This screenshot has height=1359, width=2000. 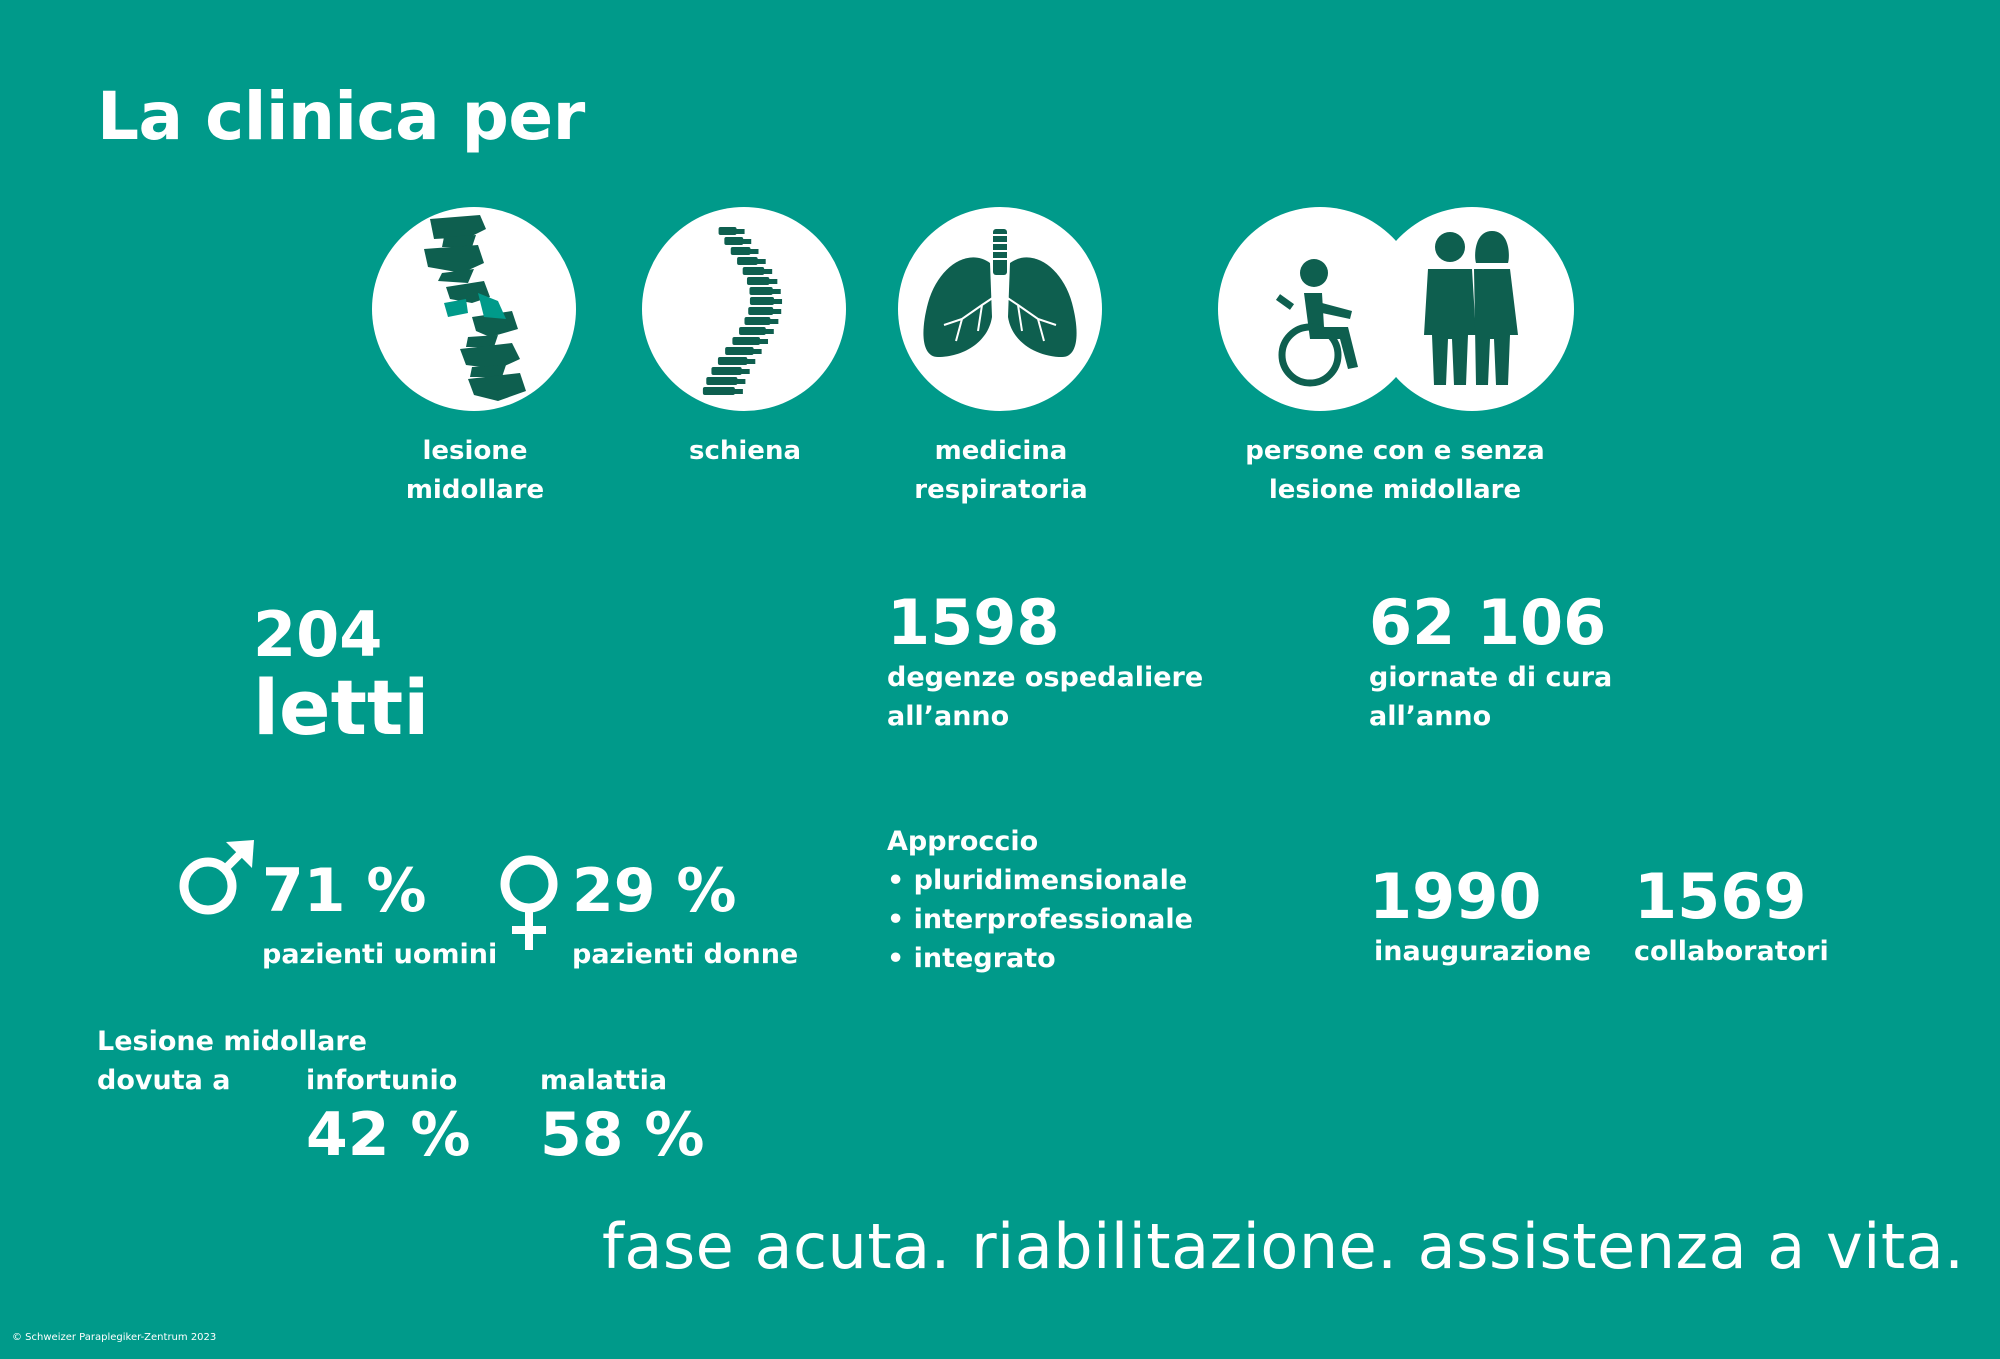 I want to click on accident-percent: 42 %, so click(x=388, y=1135).